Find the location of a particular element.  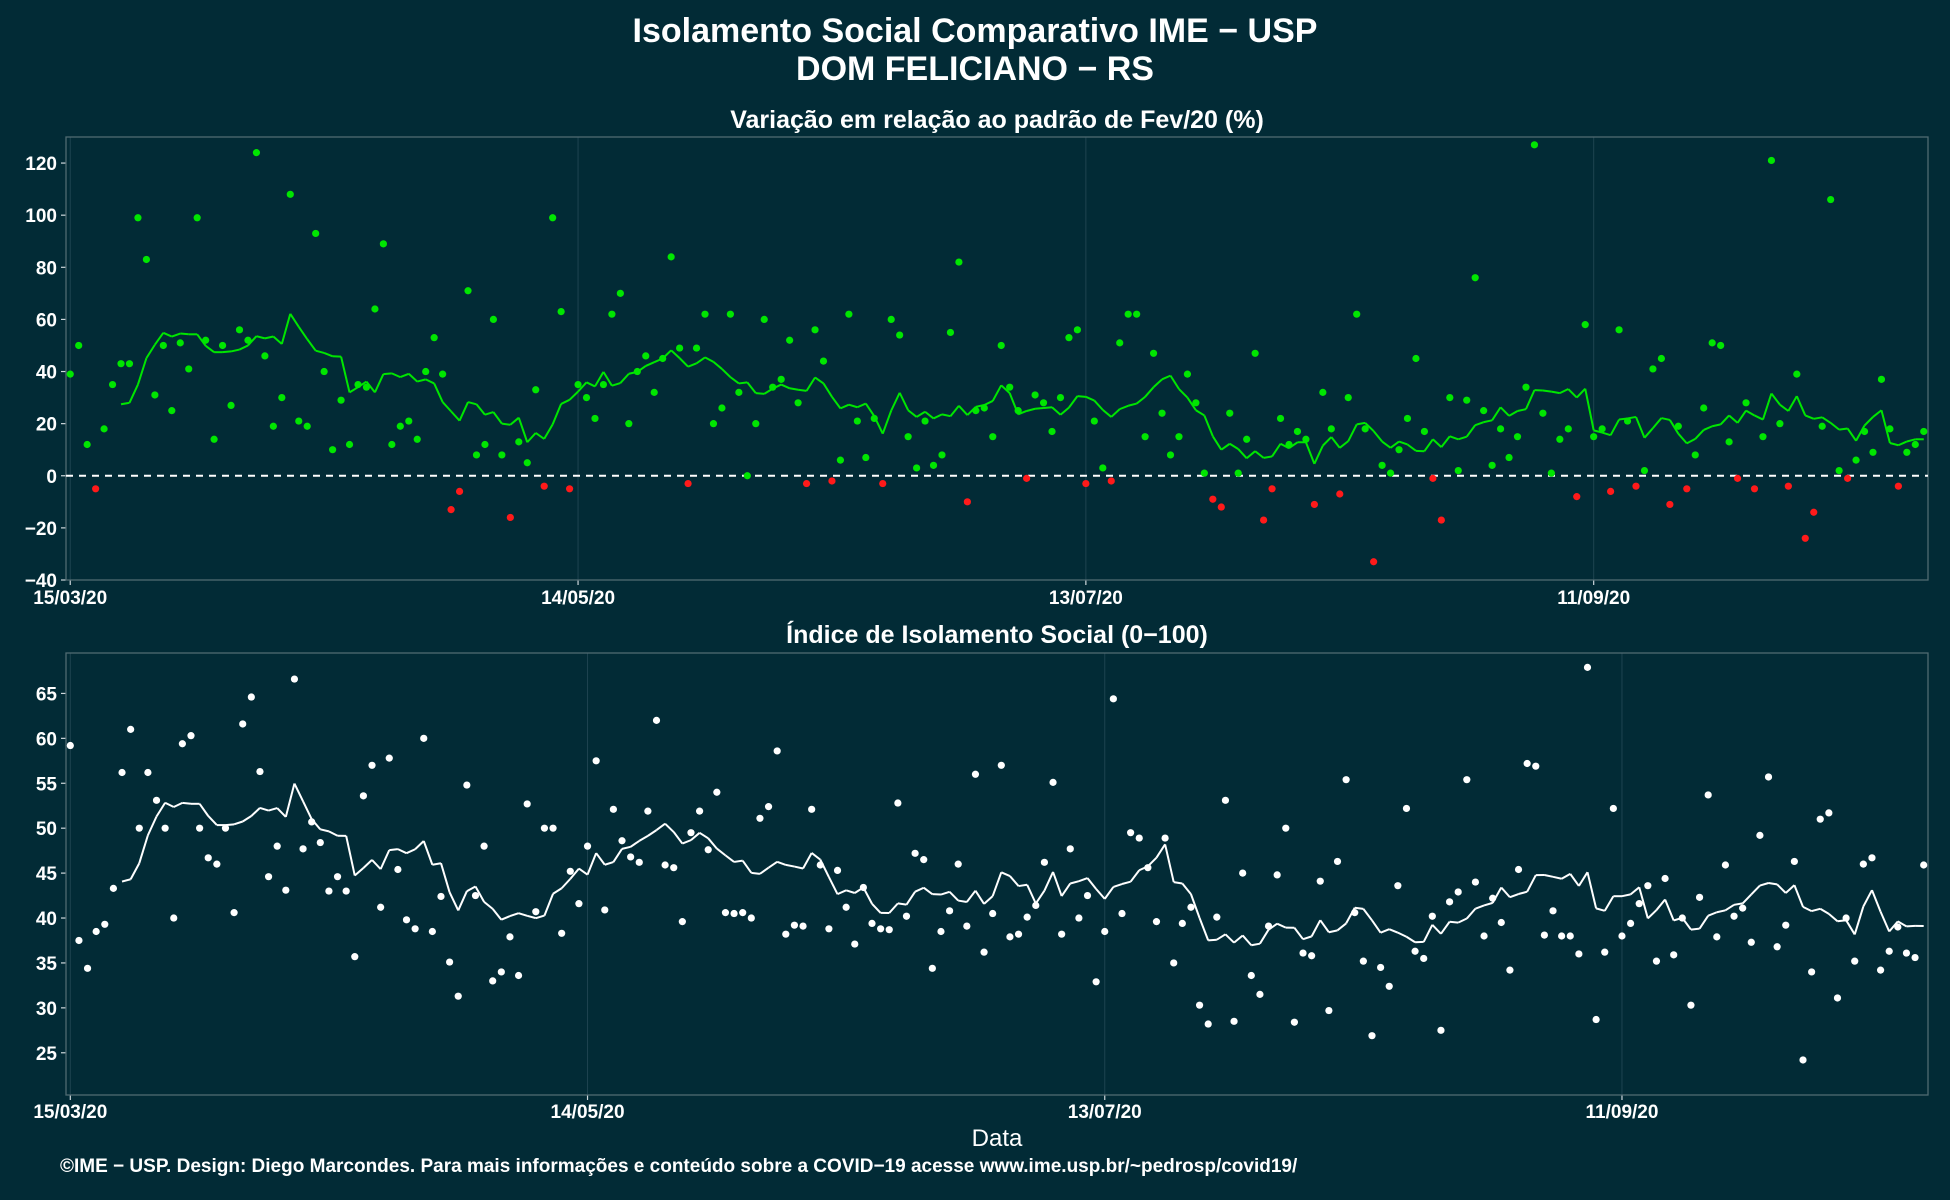

y-tick-label: 120 is located at coordinates (41, 164).